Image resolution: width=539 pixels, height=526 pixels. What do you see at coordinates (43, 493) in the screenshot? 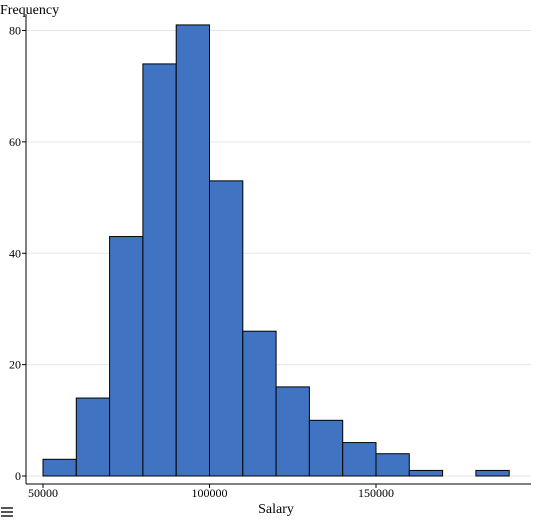
I see `x-tick-label-50000: 50000` at bounding box center [43, 493].